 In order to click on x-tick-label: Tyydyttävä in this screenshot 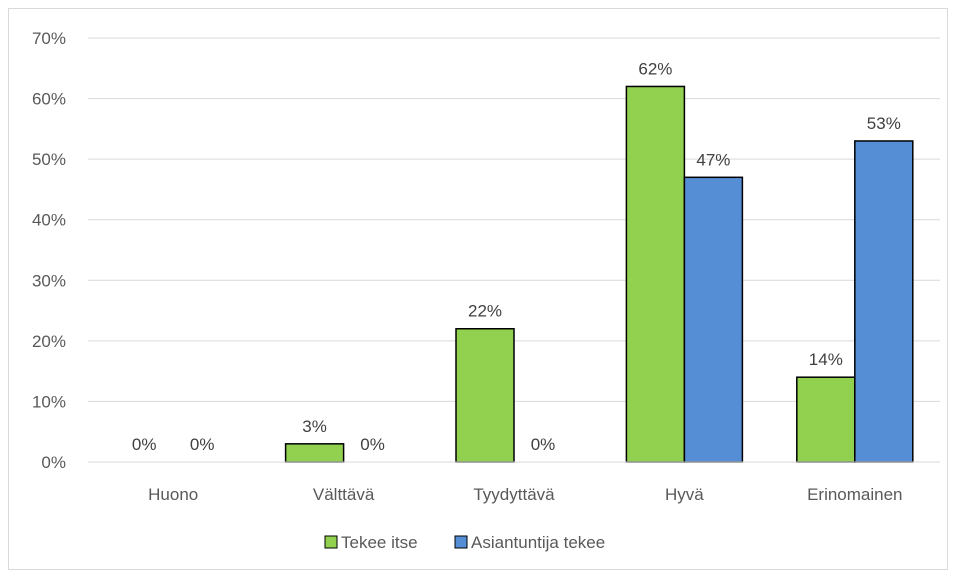, I will do `click(514, 494)`.